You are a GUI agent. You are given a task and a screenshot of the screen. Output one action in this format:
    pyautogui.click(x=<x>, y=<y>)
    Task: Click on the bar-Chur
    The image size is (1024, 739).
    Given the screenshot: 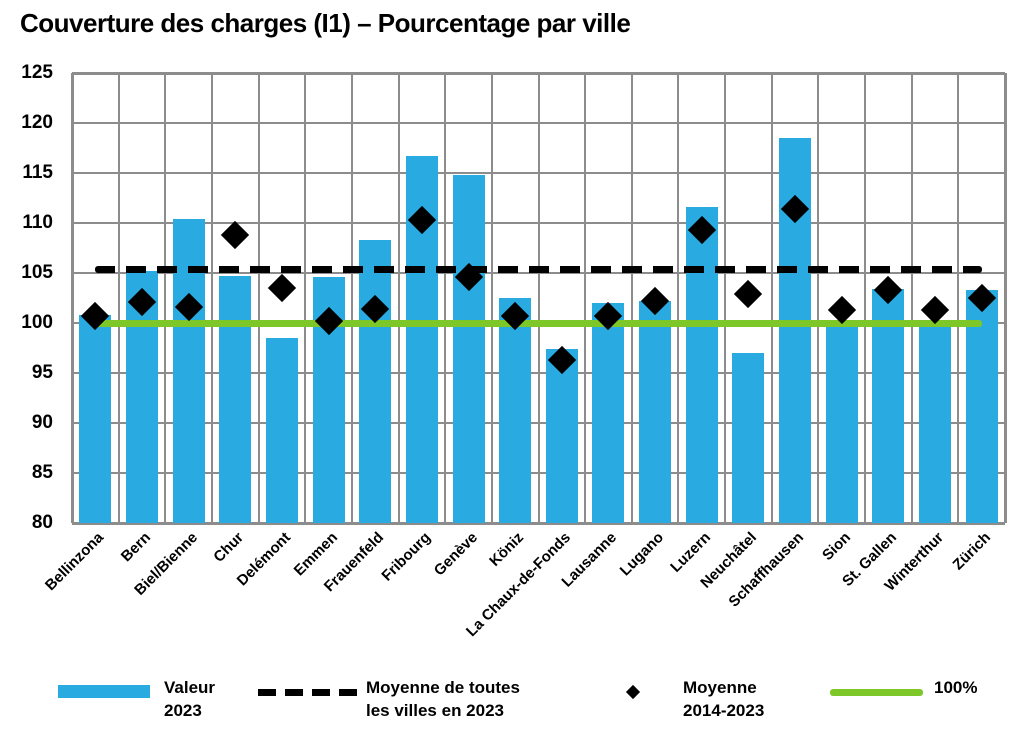 What is the action you would take?
    pyautogui.click(x=235, y=399)
    